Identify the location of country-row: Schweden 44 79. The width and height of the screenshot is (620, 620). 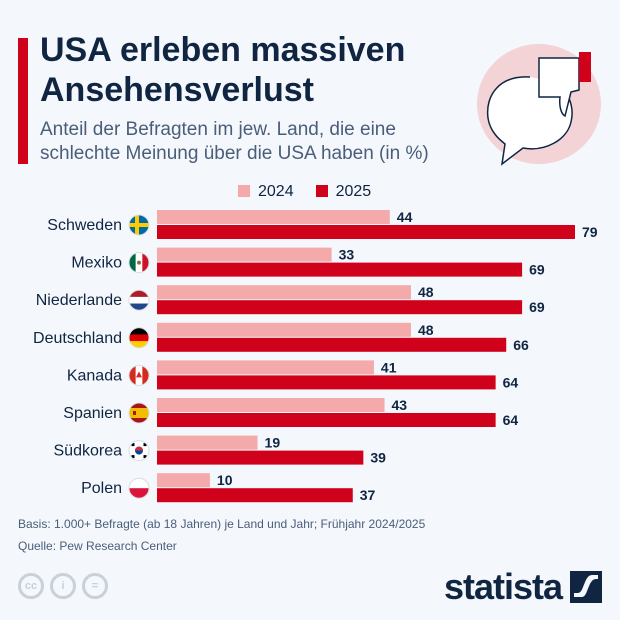
(322, 224).